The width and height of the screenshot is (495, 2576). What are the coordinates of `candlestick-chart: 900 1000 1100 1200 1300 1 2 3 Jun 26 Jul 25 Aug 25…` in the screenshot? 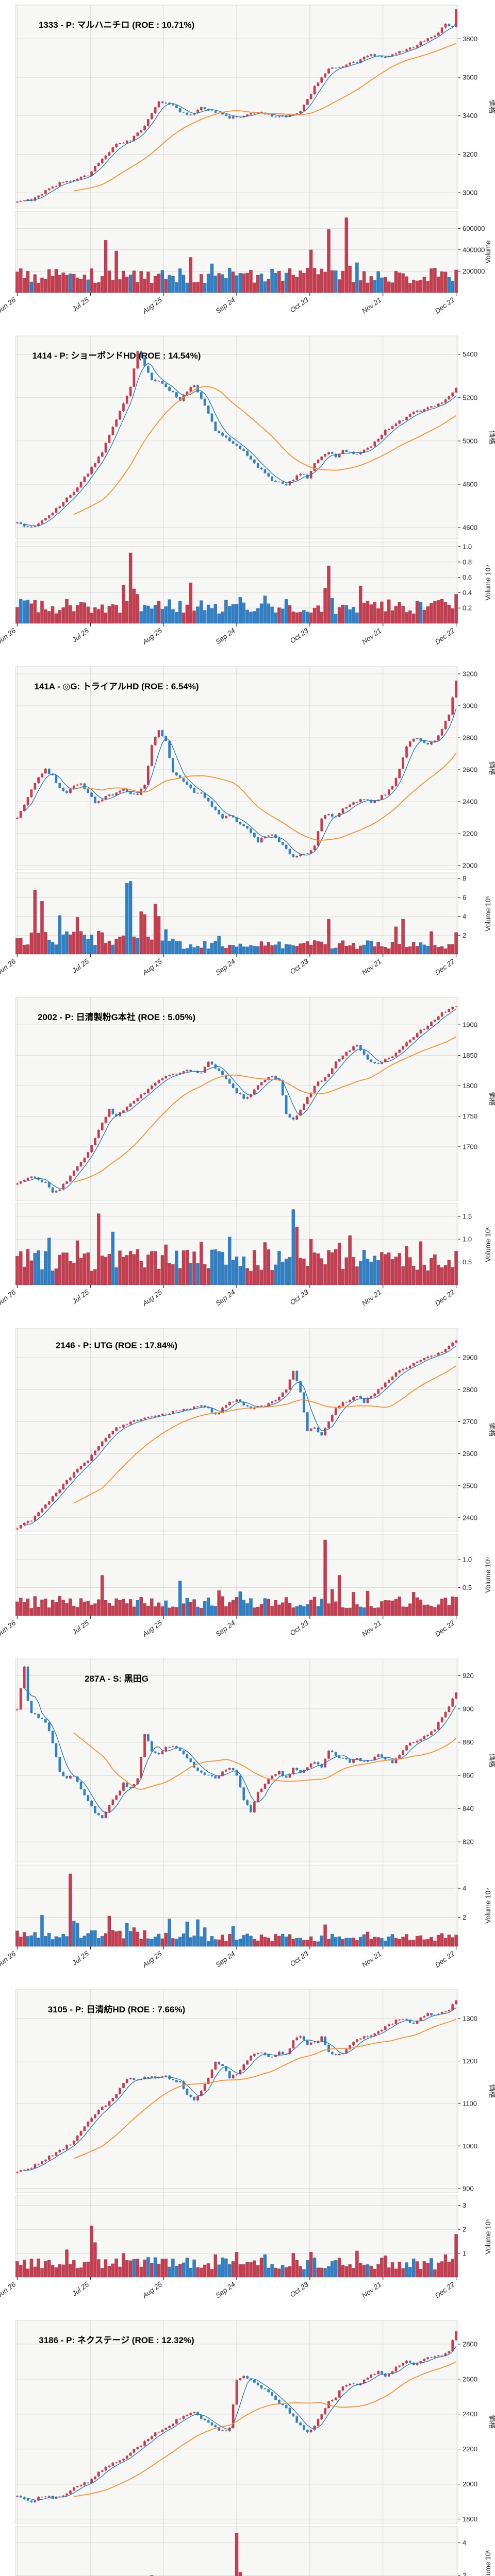 It's located at (247, 2144).